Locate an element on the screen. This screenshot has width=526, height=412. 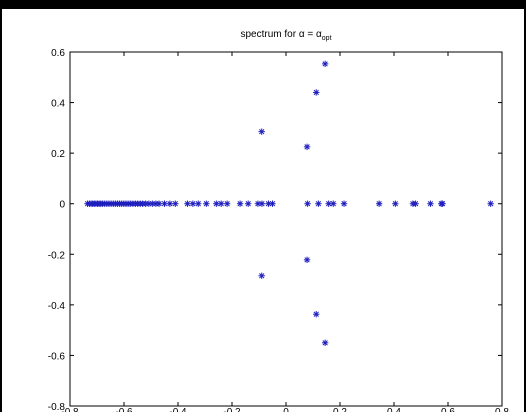
x-tick-label: 0 is located at coordinates (286, 409).